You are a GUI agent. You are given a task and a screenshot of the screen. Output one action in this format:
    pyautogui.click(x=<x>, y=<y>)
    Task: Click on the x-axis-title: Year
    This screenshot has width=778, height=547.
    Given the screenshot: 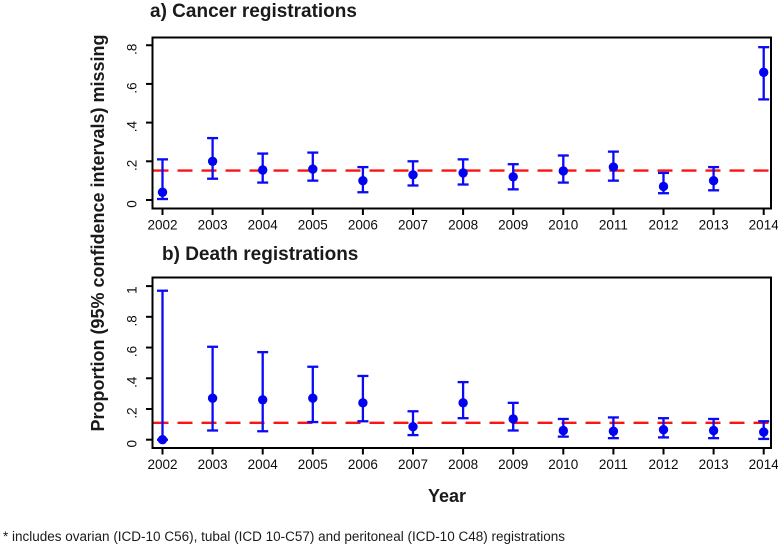 What is the action you would take?
    pyautogui.click(x=447, y=496)
    